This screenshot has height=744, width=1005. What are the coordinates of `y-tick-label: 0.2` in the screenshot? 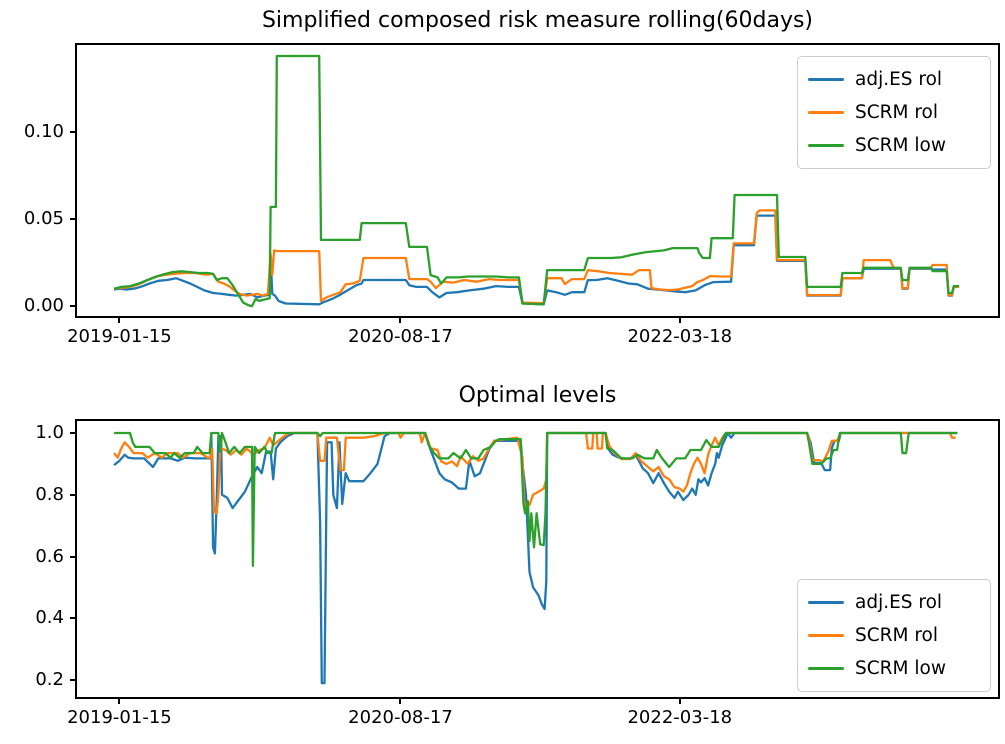 It's located at (49, 680).